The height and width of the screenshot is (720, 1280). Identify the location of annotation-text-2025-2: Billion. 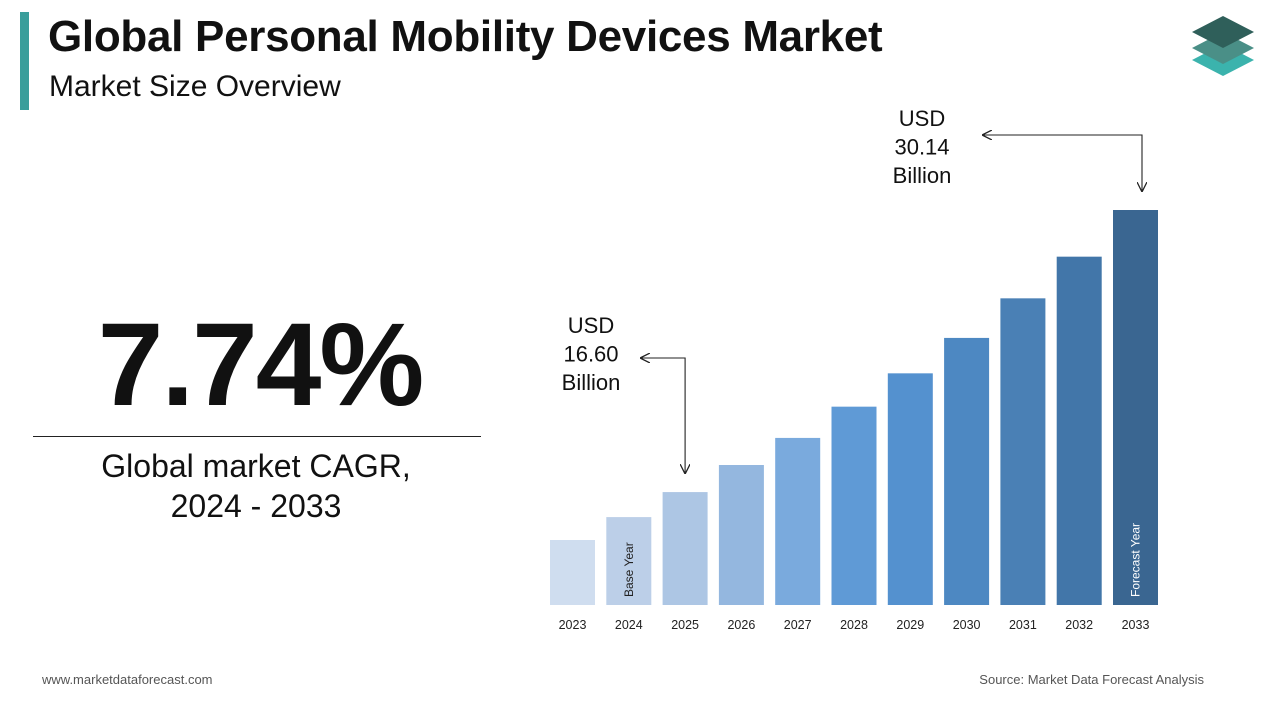
(591, 382).